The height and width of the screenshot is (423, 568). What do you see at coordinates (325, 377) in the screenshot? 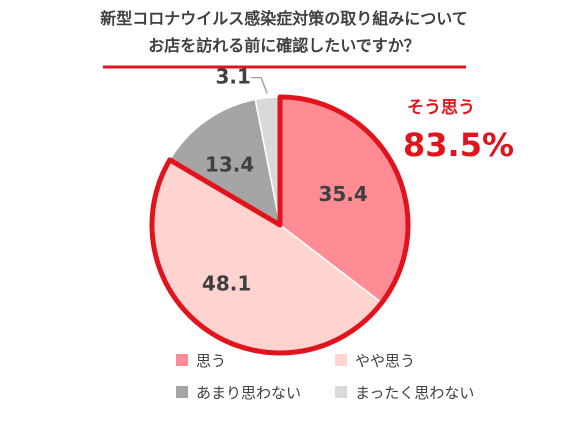
I see `legend: 思う やや思う あまり思わない まったく思わない` at bounding box center [325, 377].